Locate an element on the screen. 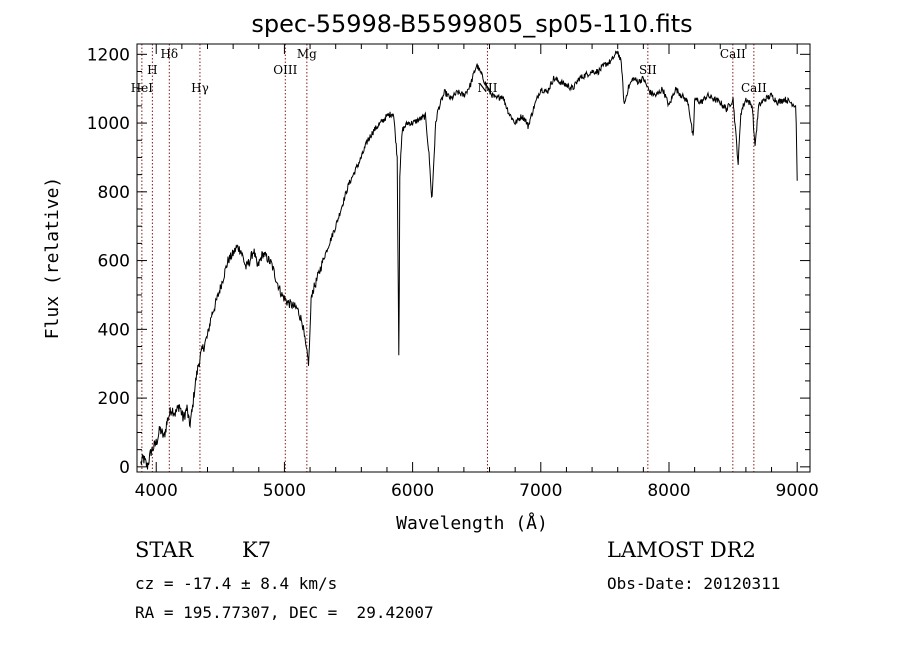 Image resolution: width=900 pixels, height=649 pixels. y-tick-label-0: 0 is located at coordinates (124, 468).